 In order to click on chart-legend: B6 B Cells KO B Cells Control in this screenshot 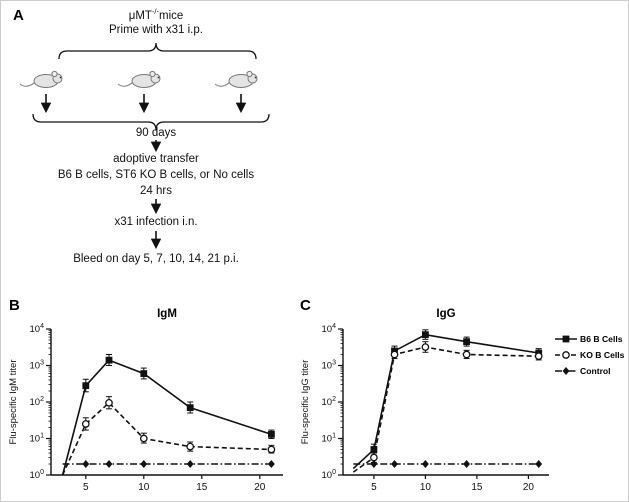, I will do `click(591, 355)`.